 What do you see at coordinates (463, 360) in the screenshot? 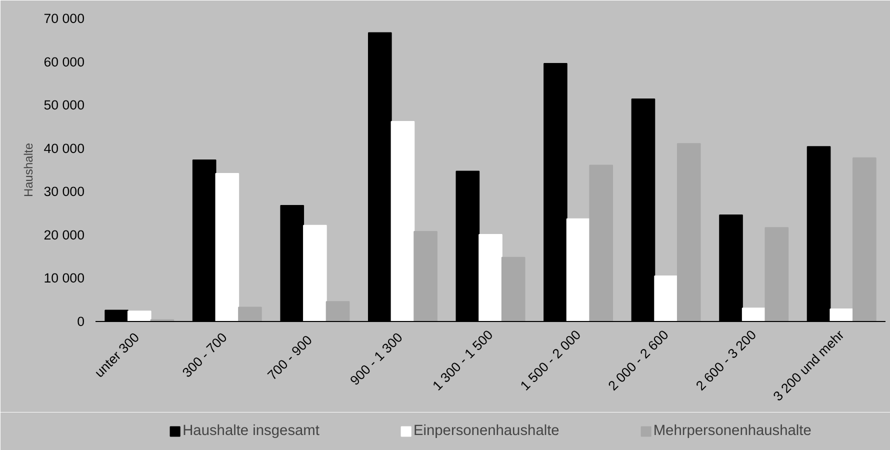
I see `x-tick-label: 1 300 - 1 500` at bounding box center [463, 360].